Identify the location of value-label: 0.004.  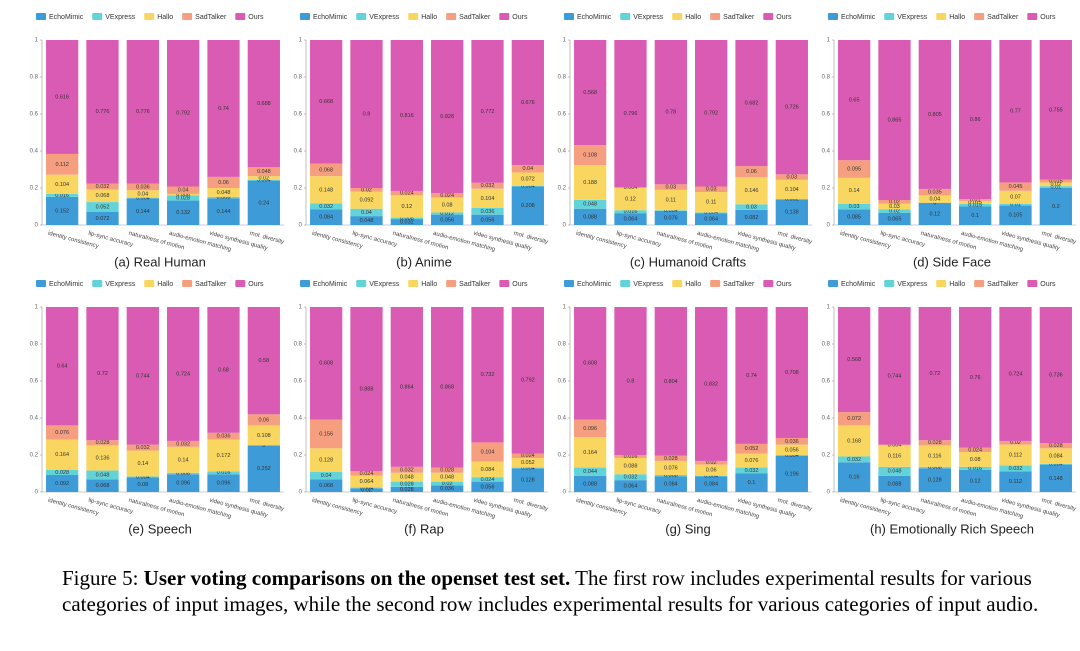
(264, 181).